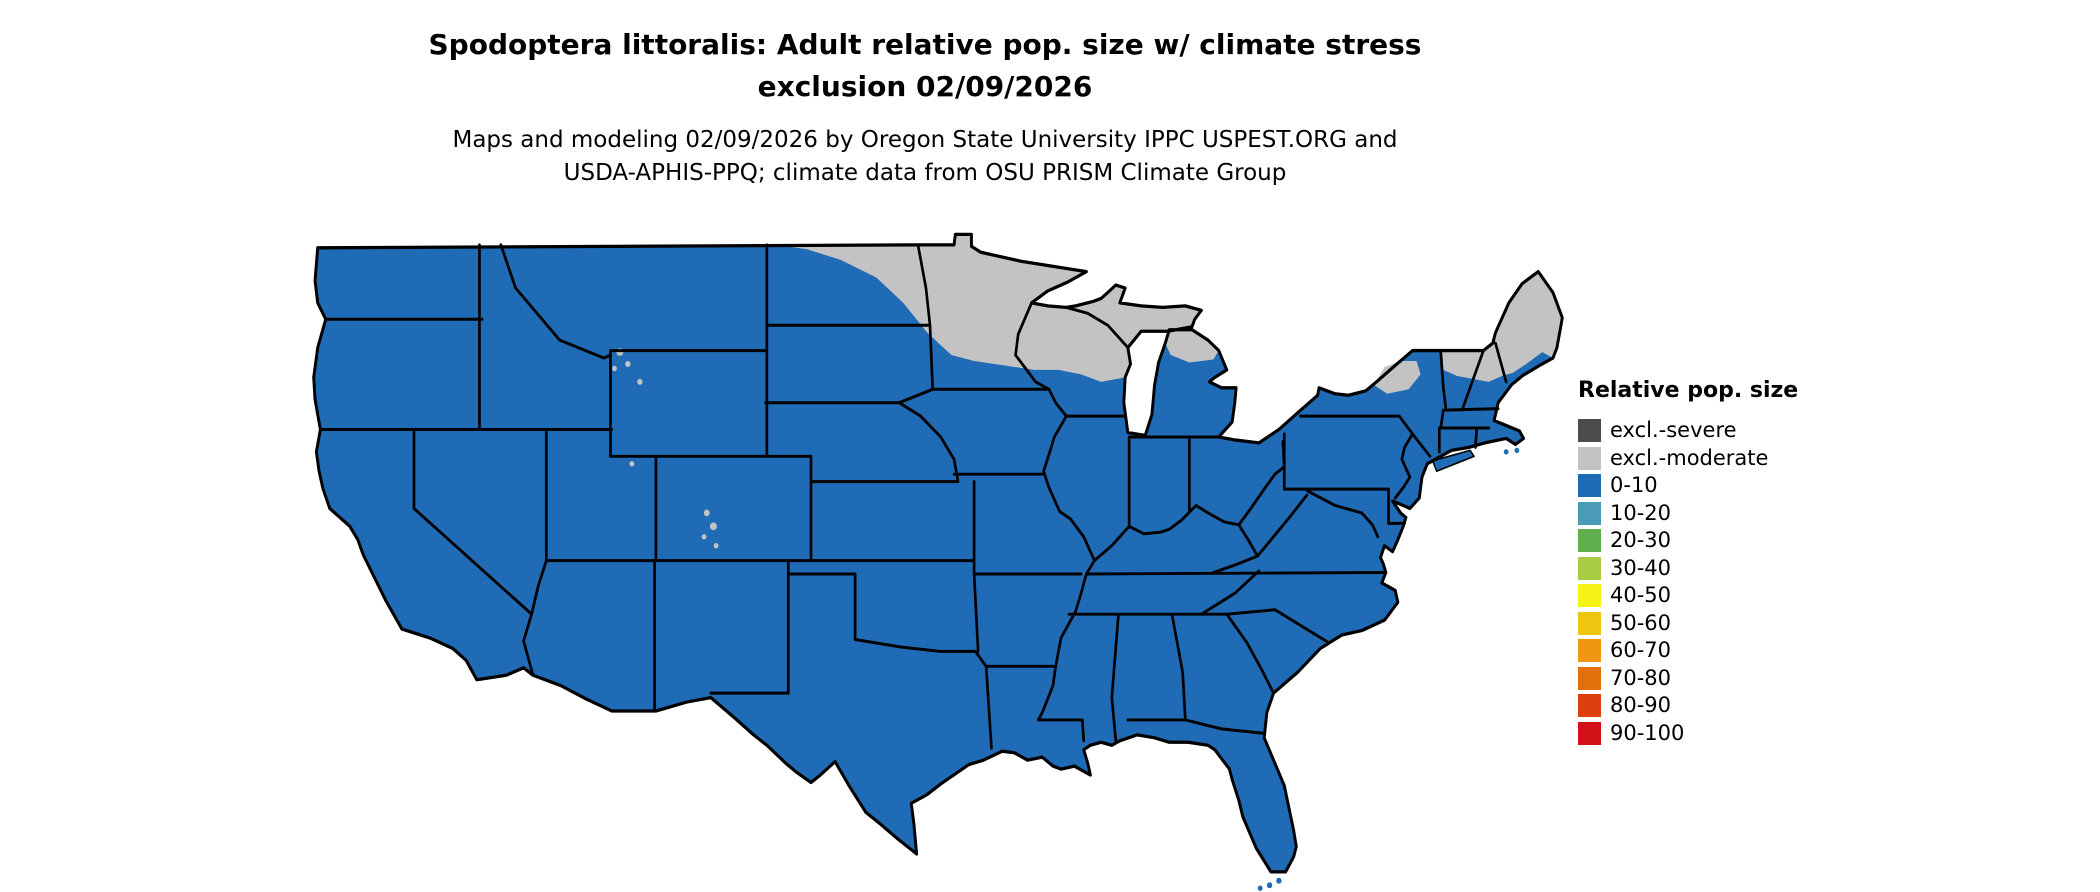 The width and height of the screenshot is (2100, 892). I want to click on legend-label: 0-10, so click(1634, 485).